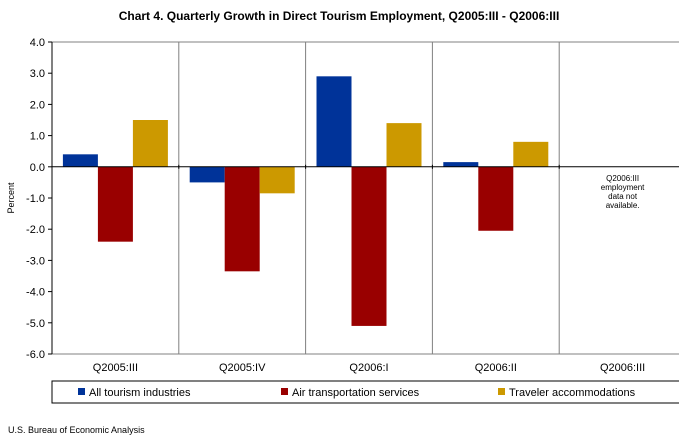  What do you see at coordinates (35, 199) in the screenshot?
I see `y-tick-label: -1.0` at bounding box center [35, 199].